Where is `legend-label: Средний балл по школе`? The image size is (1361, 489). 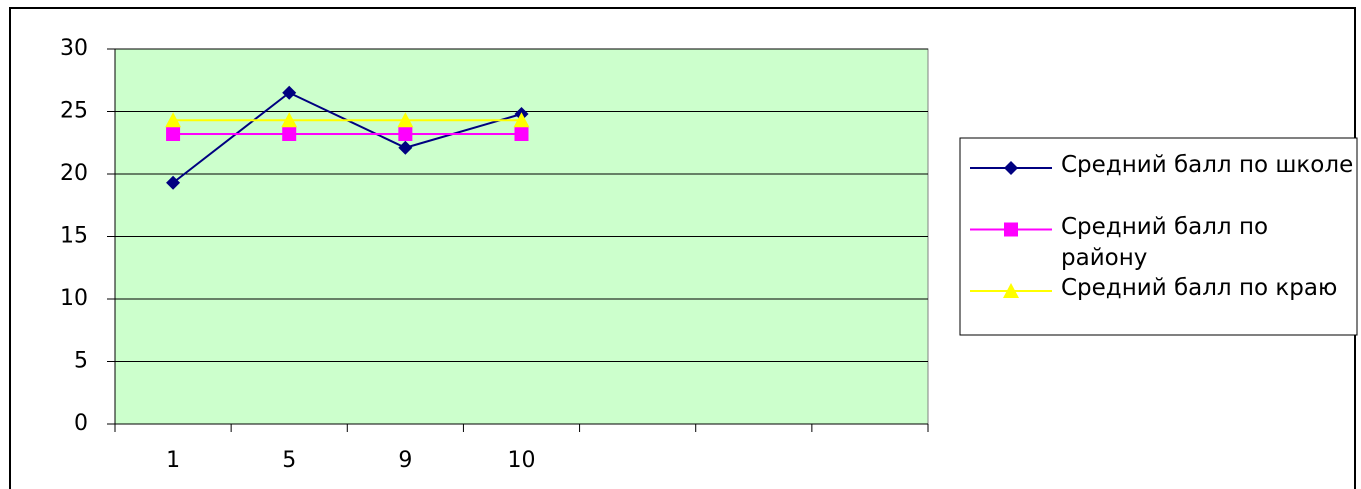
legend-label: Средний балл по школе is located at coordinates (1207, 165).